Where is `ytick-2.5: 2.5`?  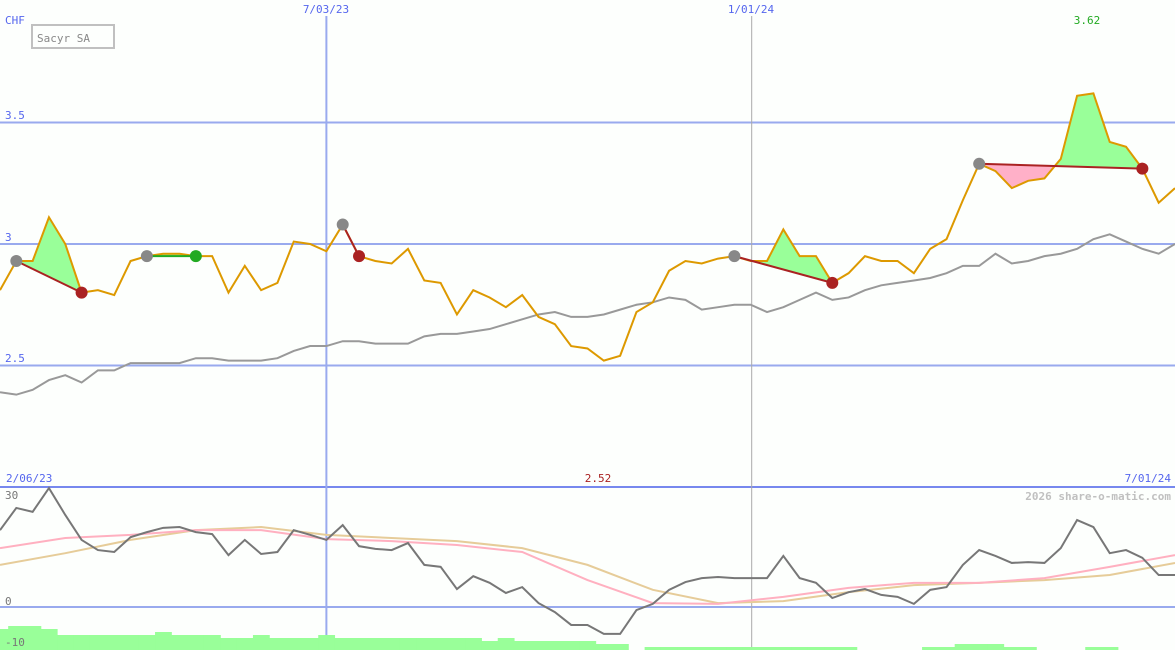
ytick-2.5: 2.5 is located at coordinates (15, 358).